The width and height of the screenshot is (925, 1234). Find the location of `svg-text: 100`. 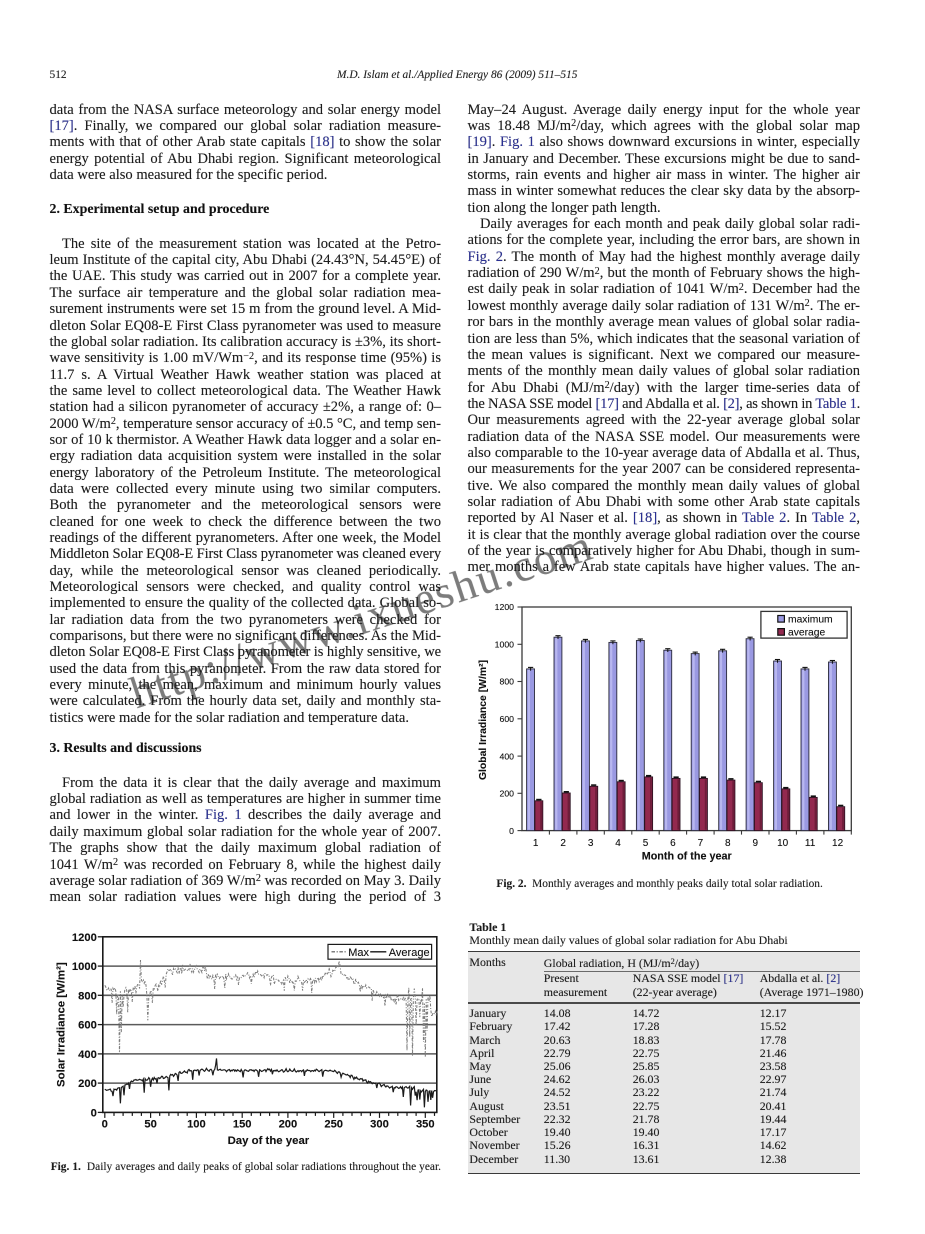

svg-text: 100 is located at coordinates (196, 1125).